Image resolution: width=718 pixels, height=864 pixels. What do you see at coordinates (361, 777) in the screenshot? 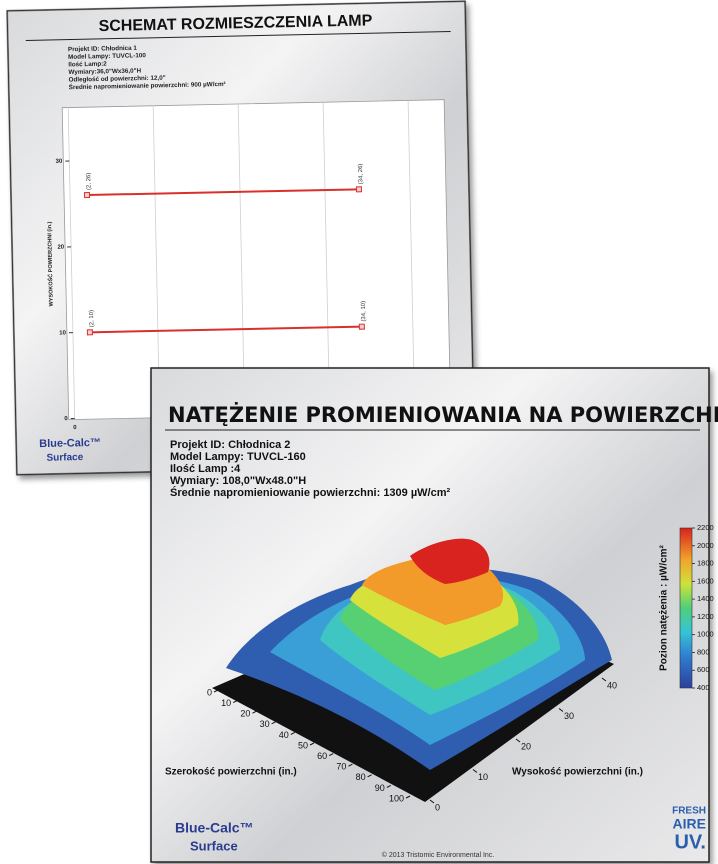
I see `x-tick-label: 80` at bounding box center [361, 777].